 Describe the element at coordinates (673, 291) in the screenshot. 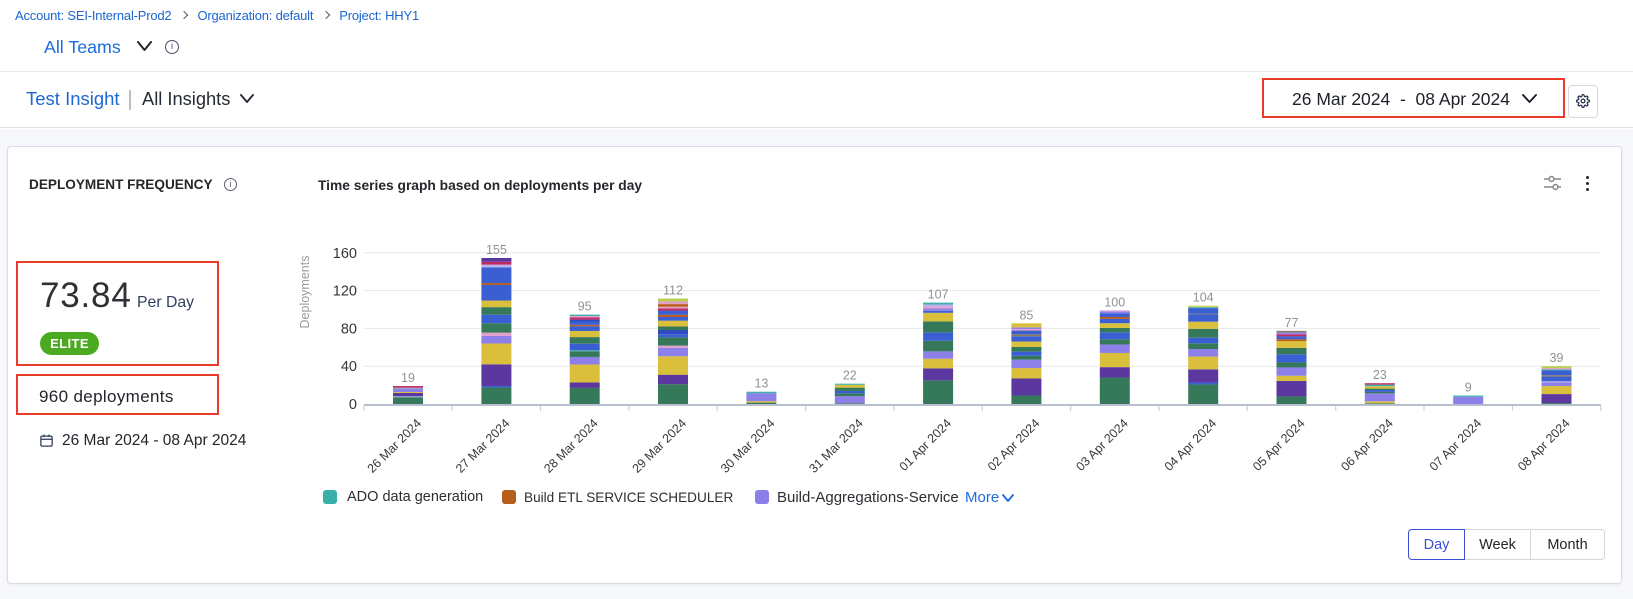

I see `svg-text: 112` at that location.